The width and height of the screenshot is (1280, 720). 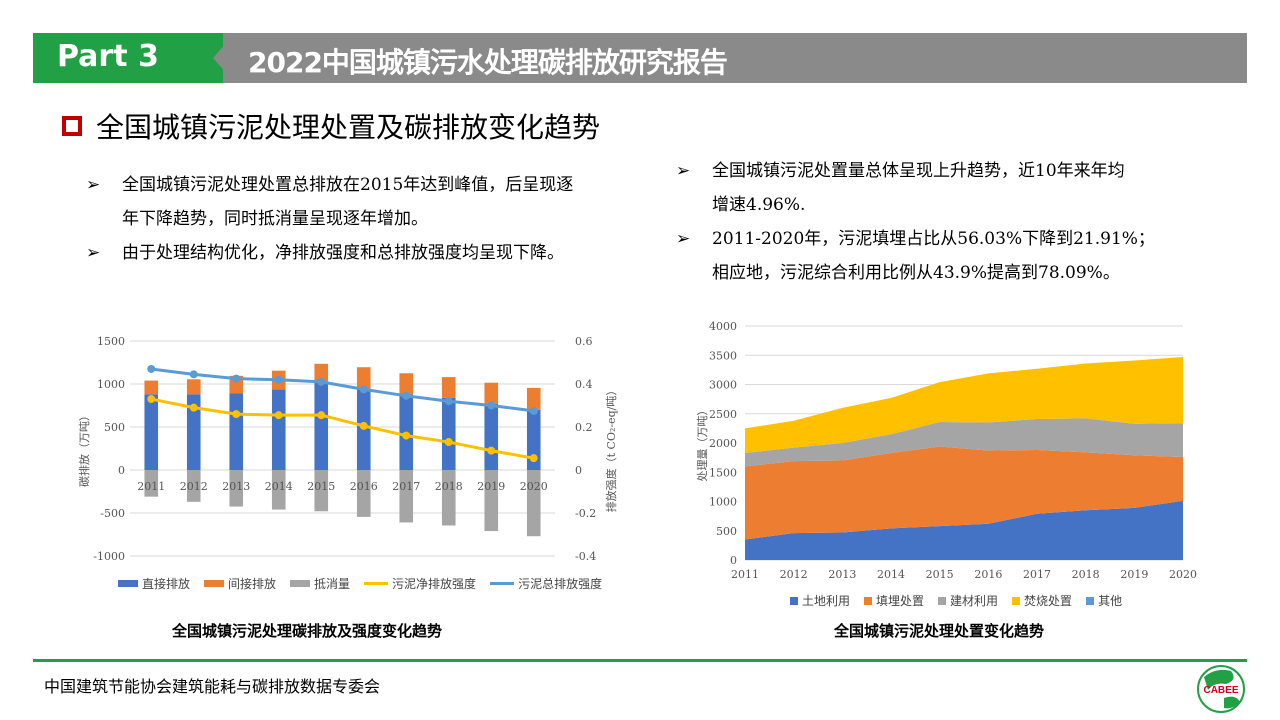 I want to click on y-tick-label: 3000, so click(x=723, y=385).